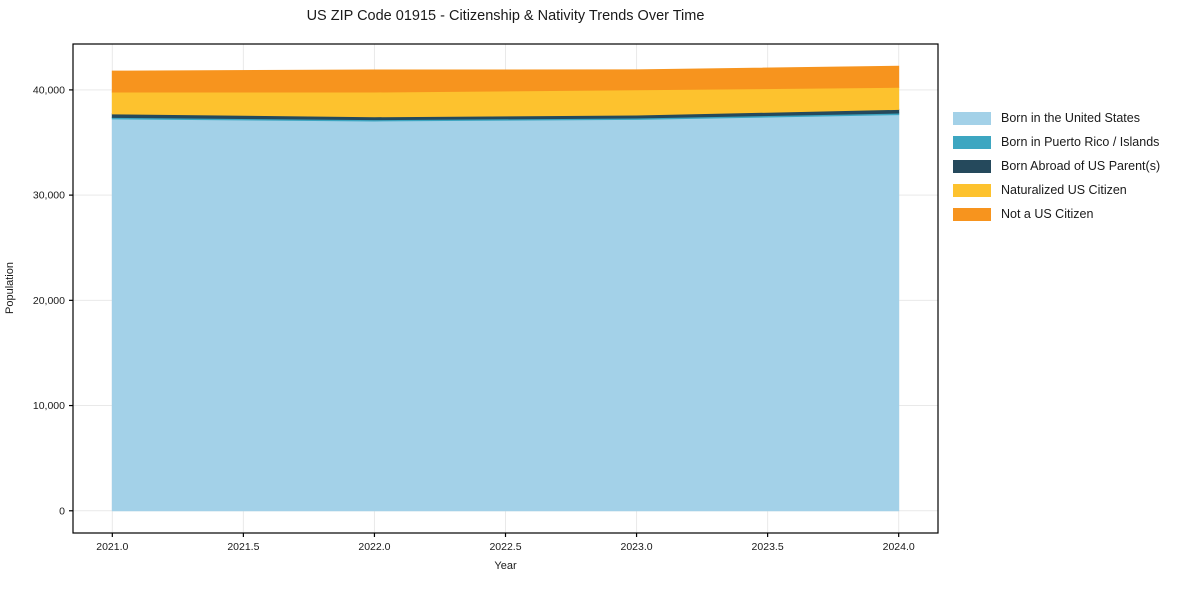  Describe the element at coordinates (972, 166) in the screenshot. I see `legend-swatch-born-abroad` at that location.